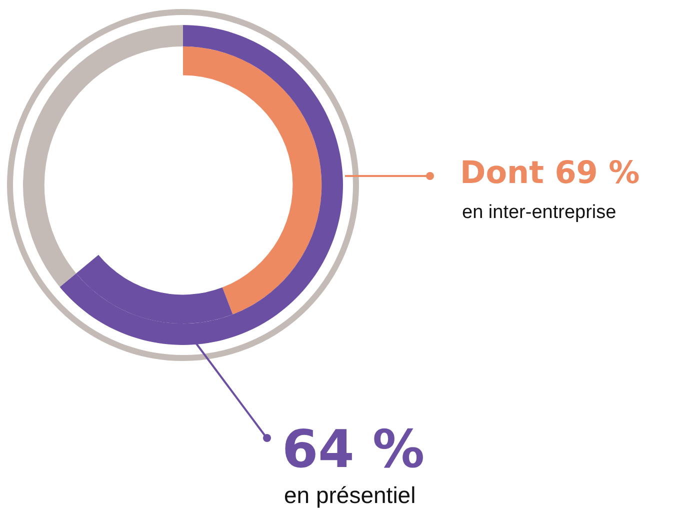  I want to click on text: 64 %, so click(353, 450).